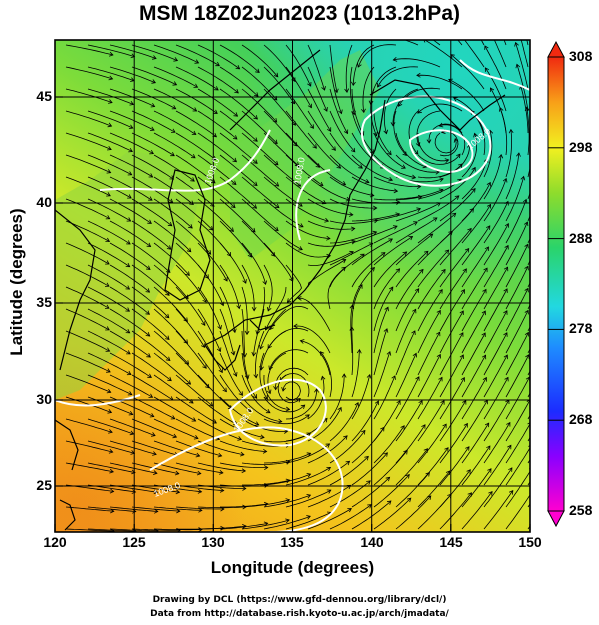  Describe the element at coordinates (44, 202) in the screenshot. I see `y-tick-label: 40` at that location.